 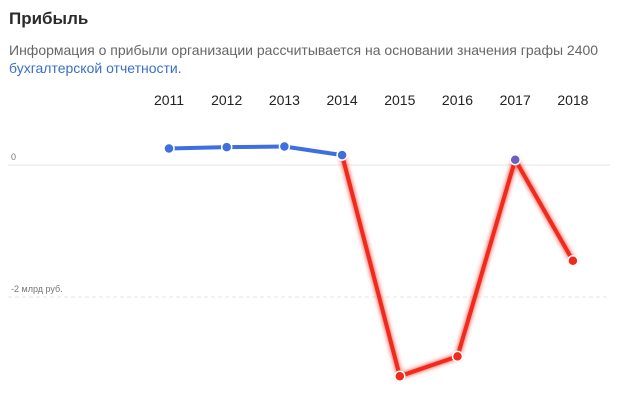 What do you see at coordinates (457, 100) in the screenshot?
I see `x-tick-label-2016: 2016` at bounding box center [457, 100].